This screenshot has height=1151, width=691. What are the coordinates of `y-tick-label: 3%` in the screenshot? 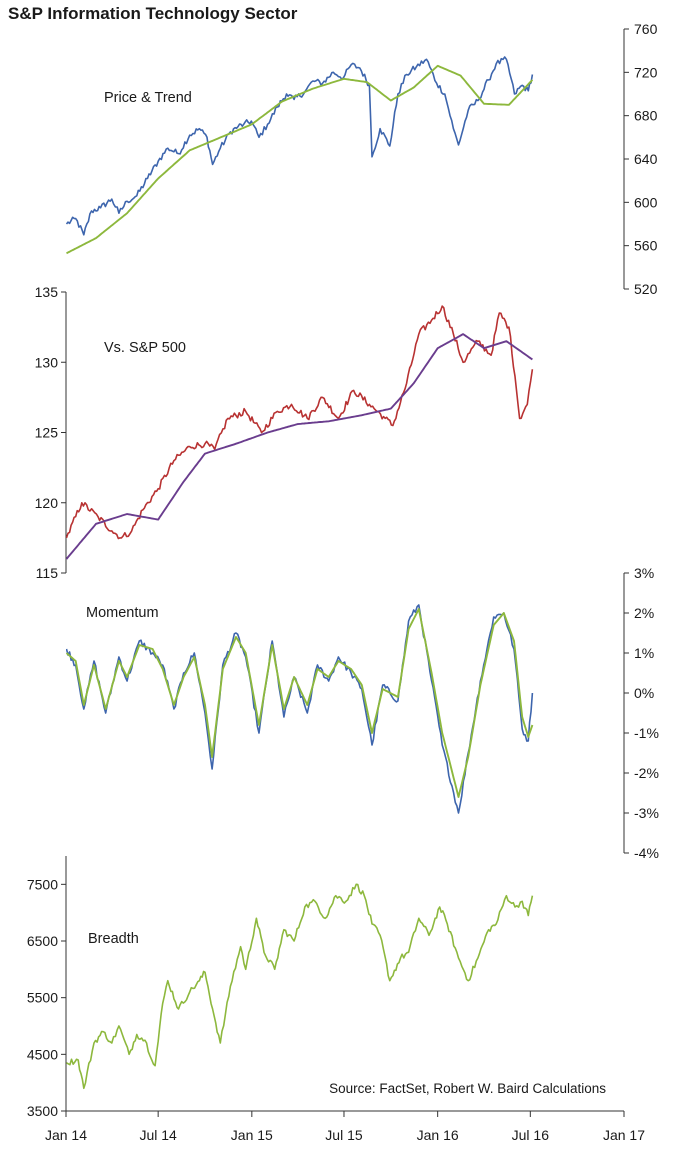 It's located at (644, 573).